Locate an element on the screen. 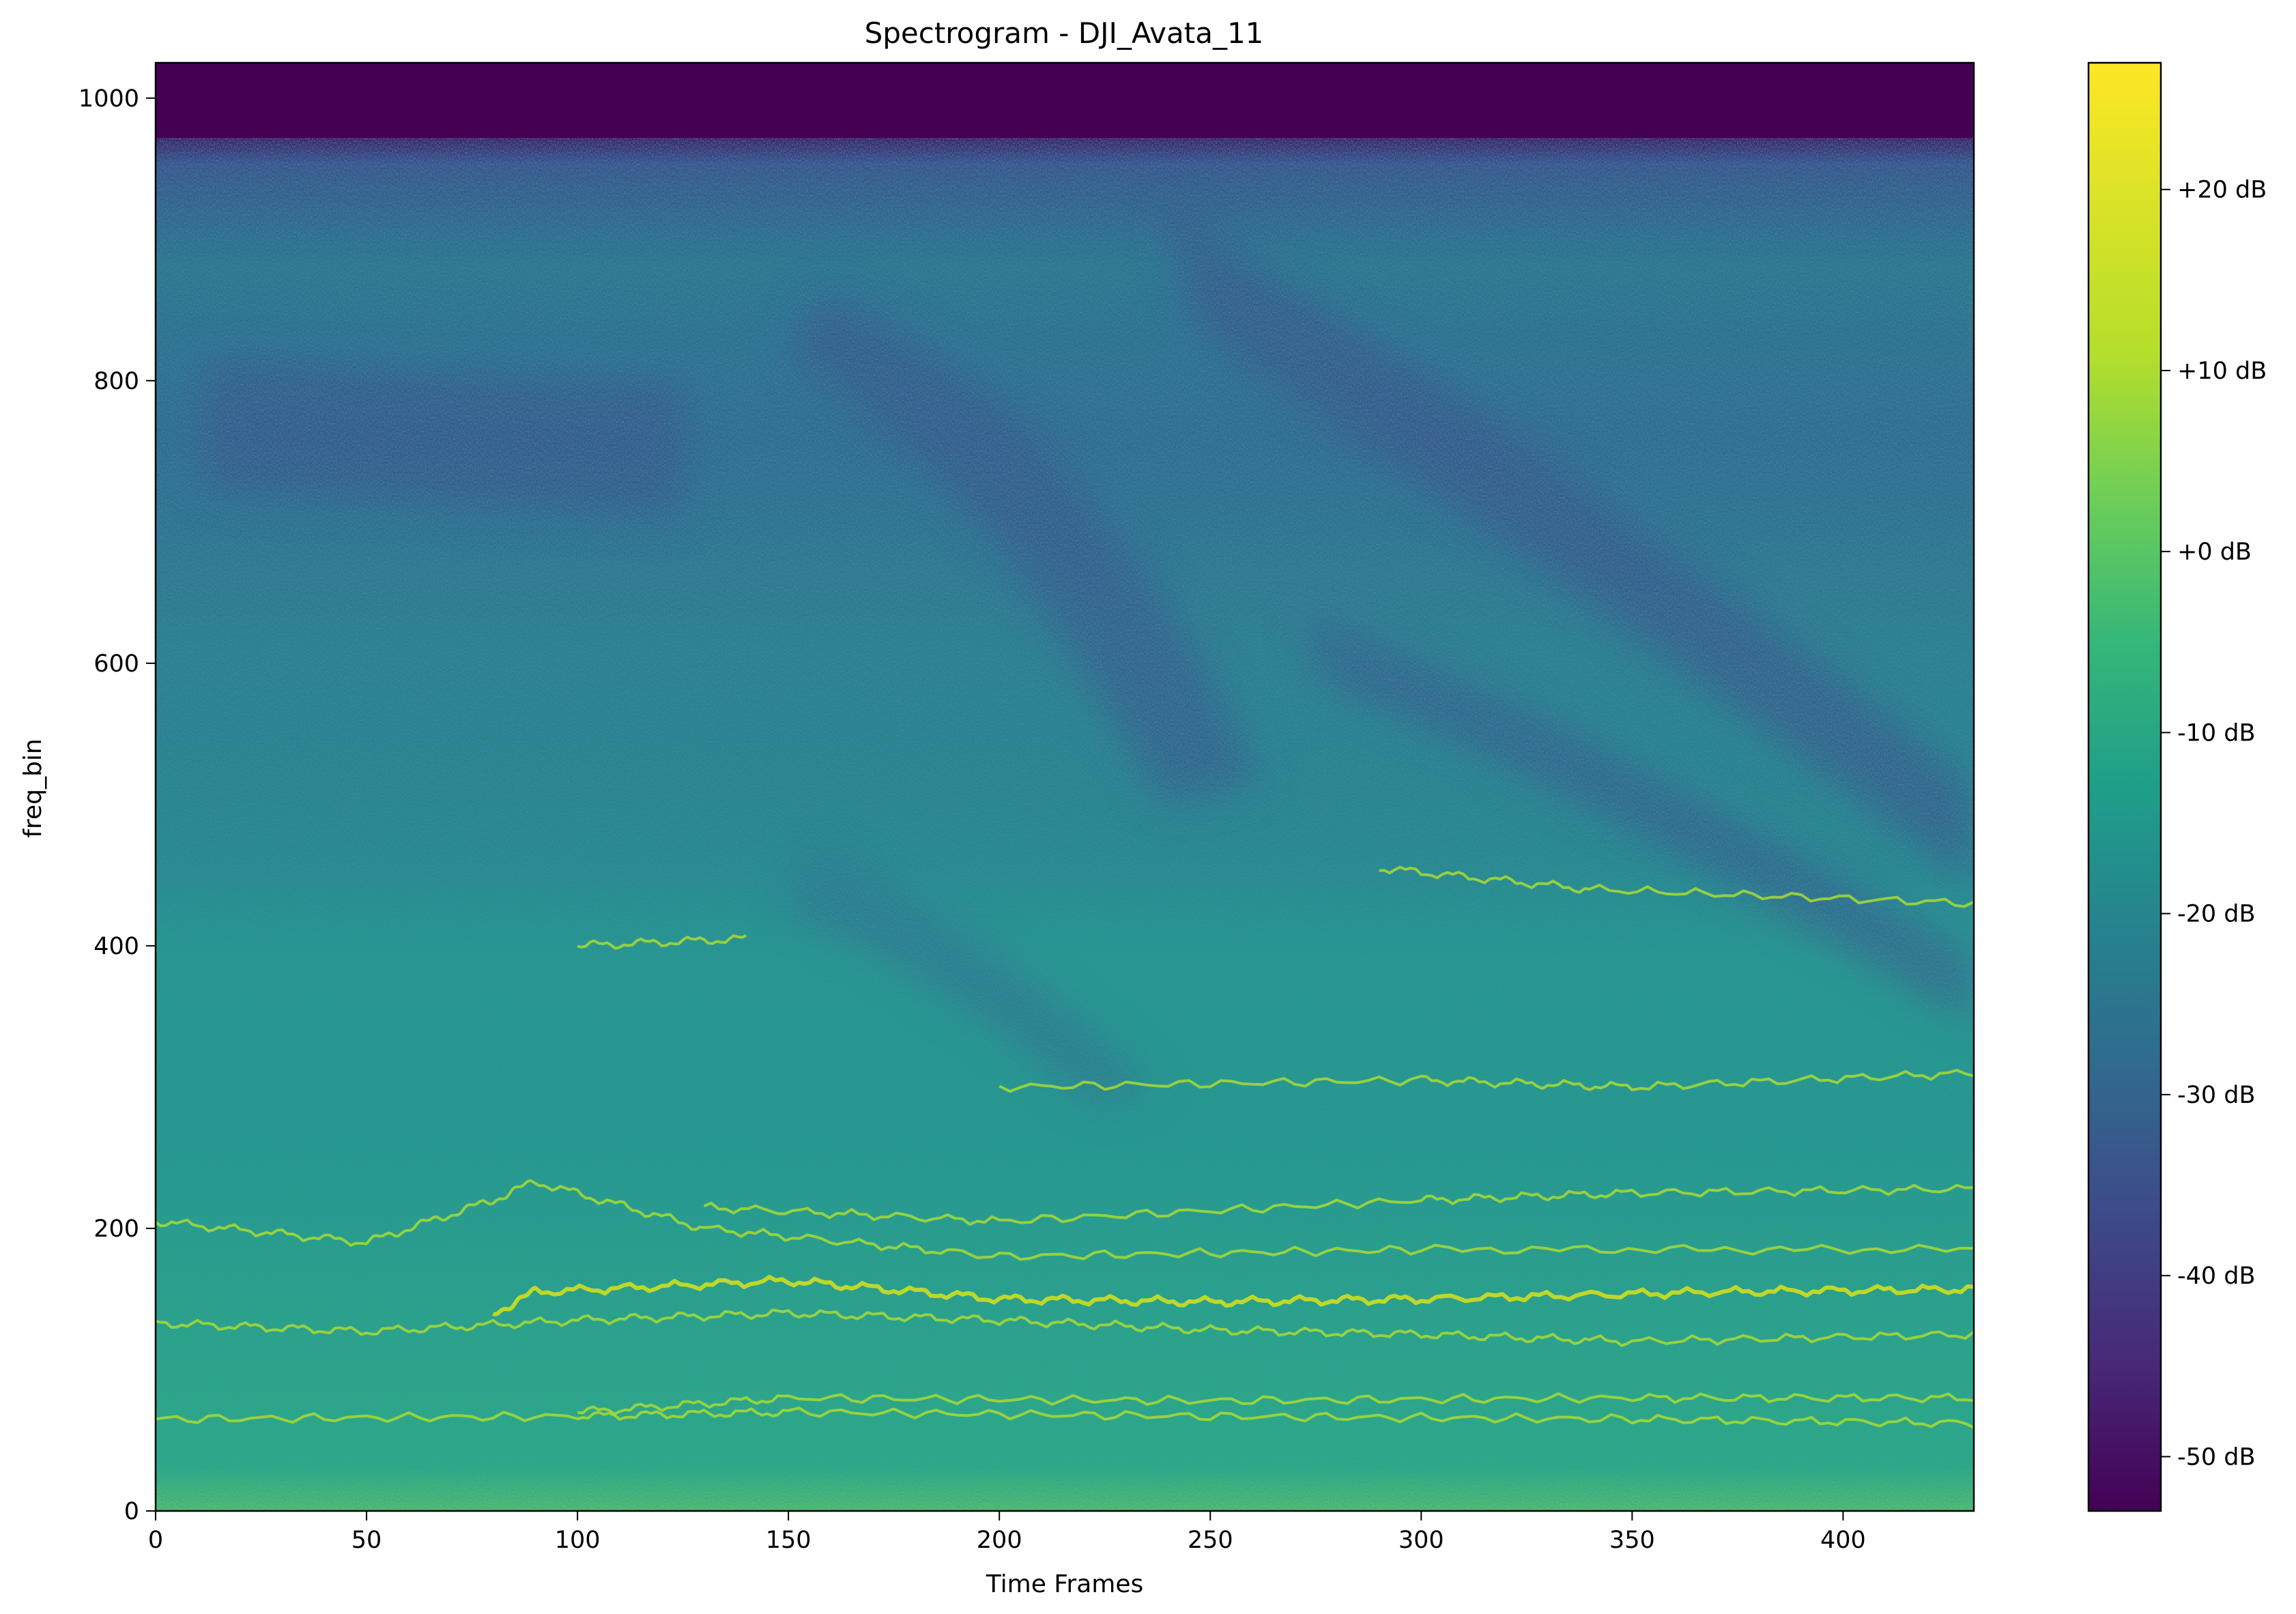 This screenshot has width=2296, height=1614. x-tick-label: 50 is located at coordinates (367, 1541).